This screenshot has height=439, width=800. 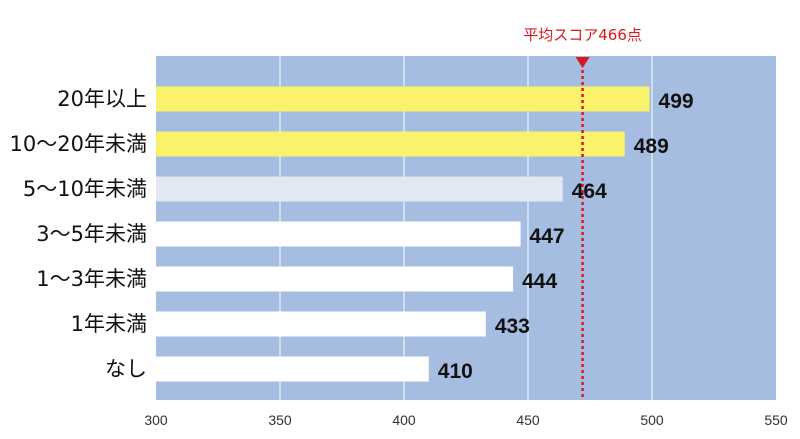 What do you see at coordinates (528, 420) in the screenshot?
I see `x-tick-label: 450` at bounding box center [528, 420].